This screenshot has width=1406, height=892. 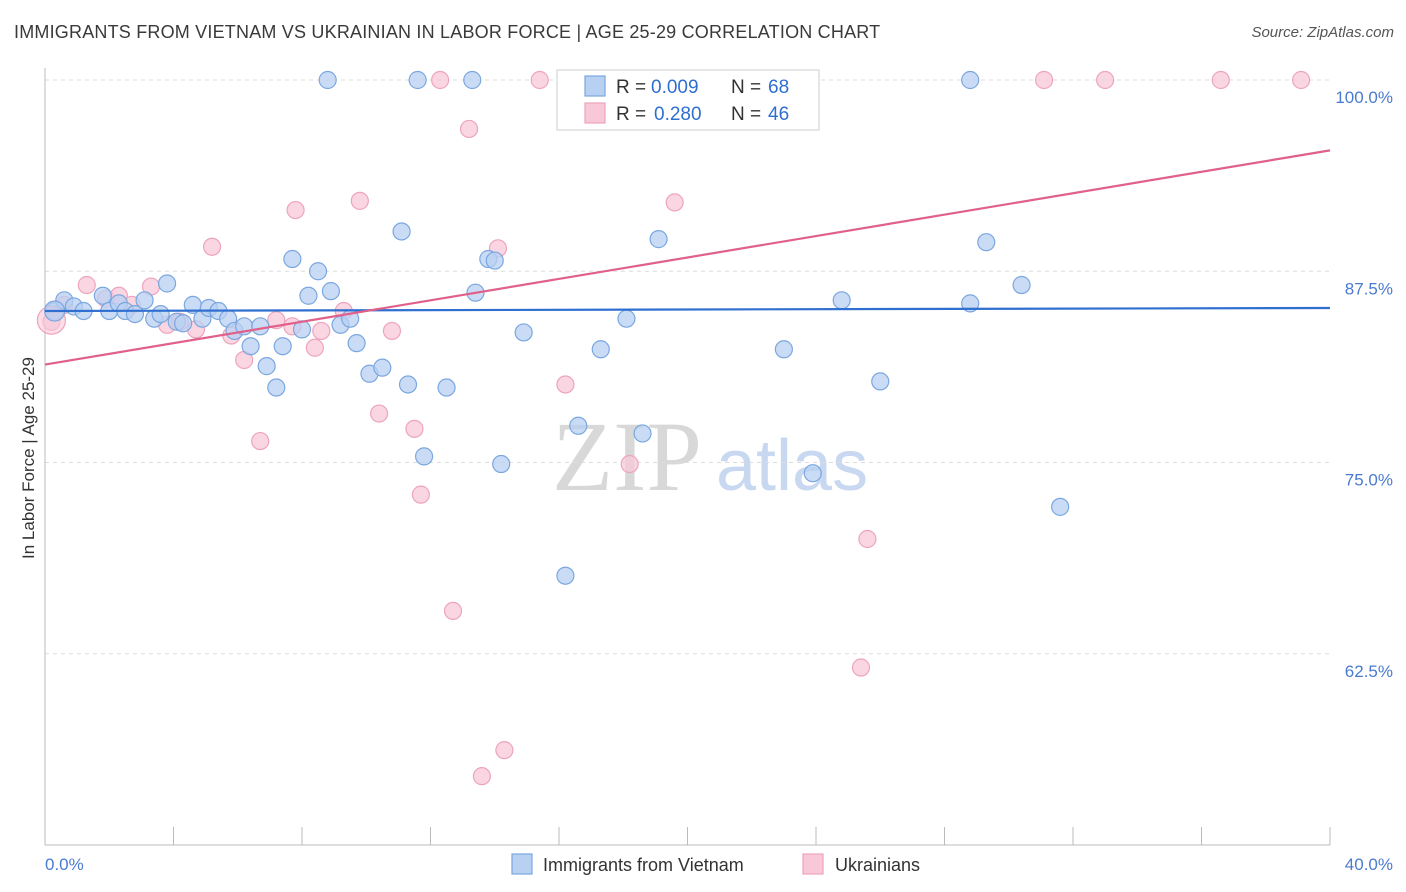 What do you see at coordinates (813, 864) in the screenshot?
I see `series-legend-swatch-ukrainians` at bounding box center [813, 864].